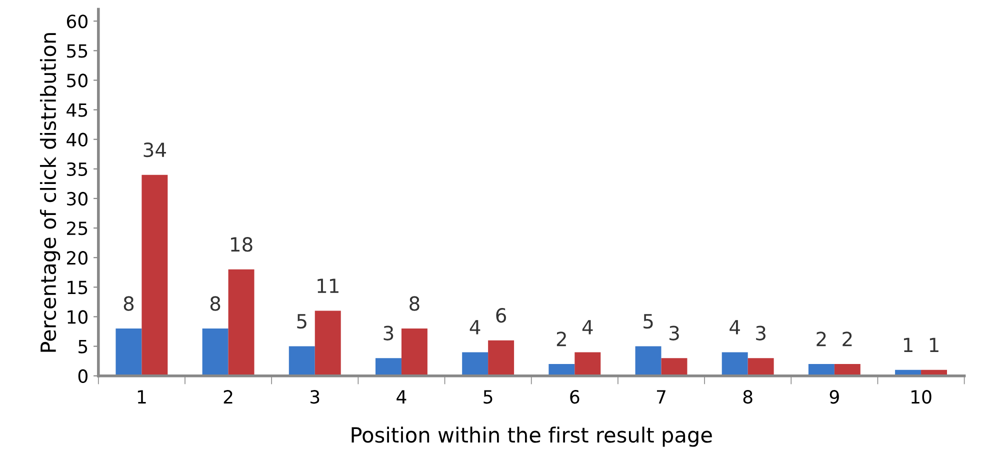 The width and height of the screenshot is (984, 464). I want to click on x-tick-label: 7, so click(661, 397).